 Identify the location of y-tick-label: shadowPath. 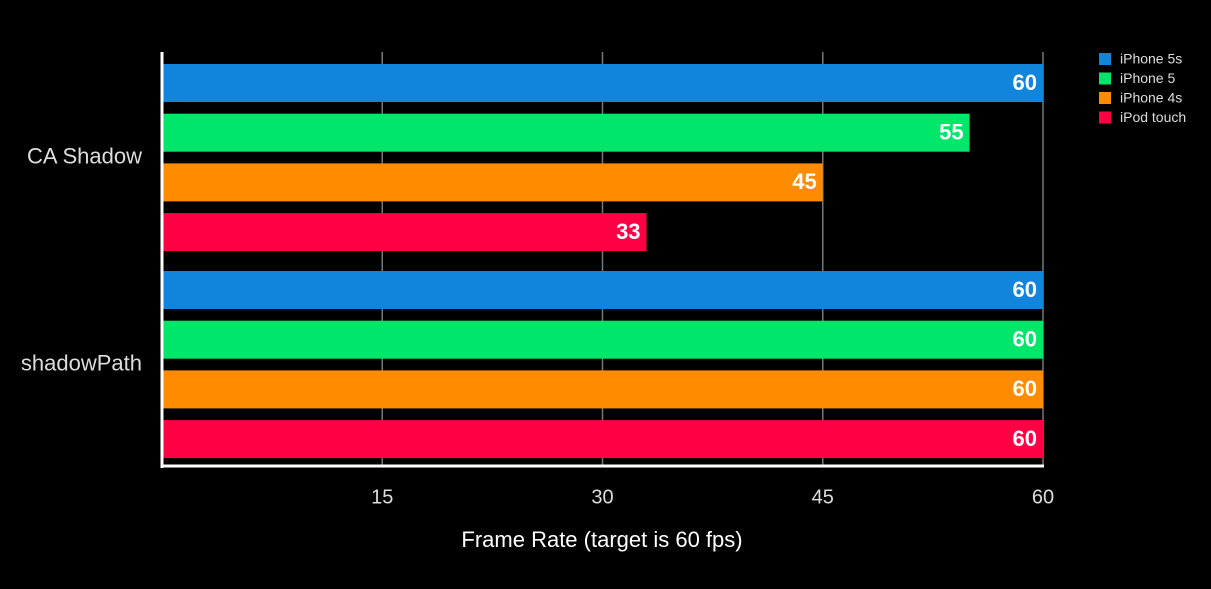
(81, 362).